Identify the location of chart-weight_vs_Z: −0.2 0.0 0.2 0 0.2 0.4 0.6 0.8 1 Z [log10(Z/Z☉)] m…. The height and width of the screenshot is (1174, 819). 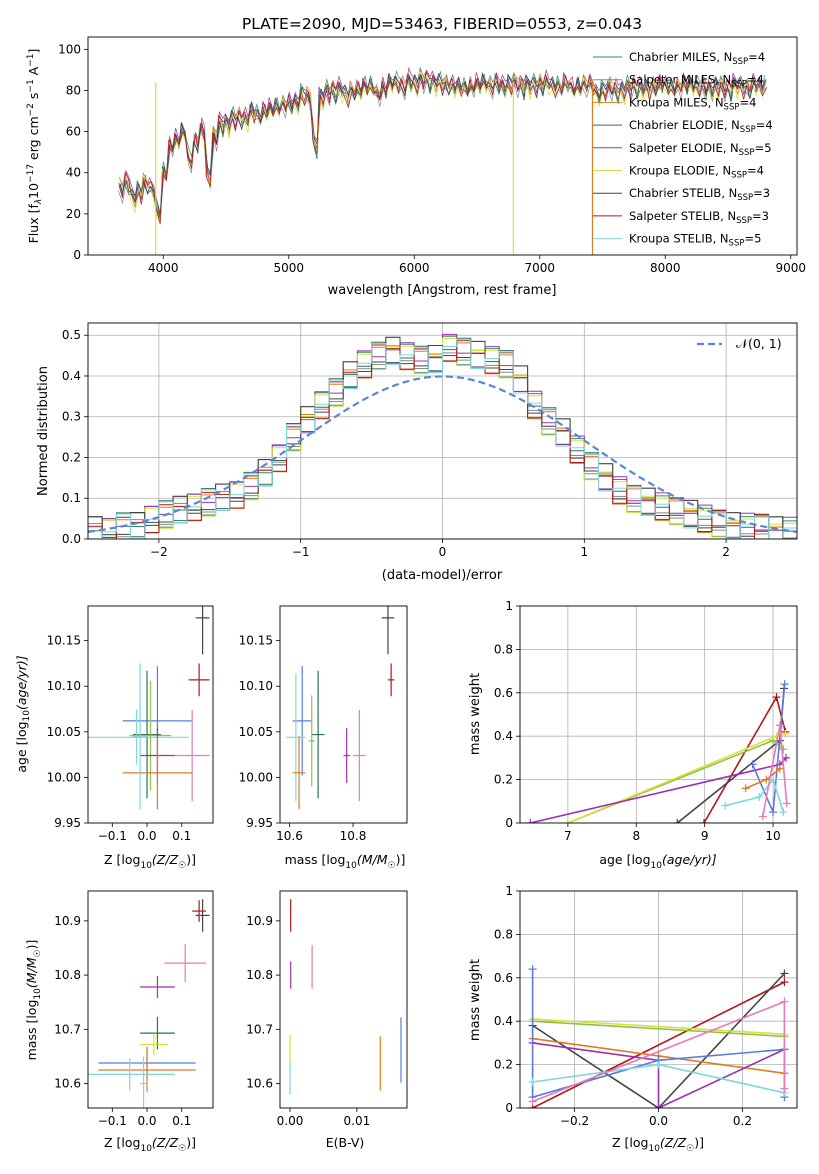
(633, 1019).